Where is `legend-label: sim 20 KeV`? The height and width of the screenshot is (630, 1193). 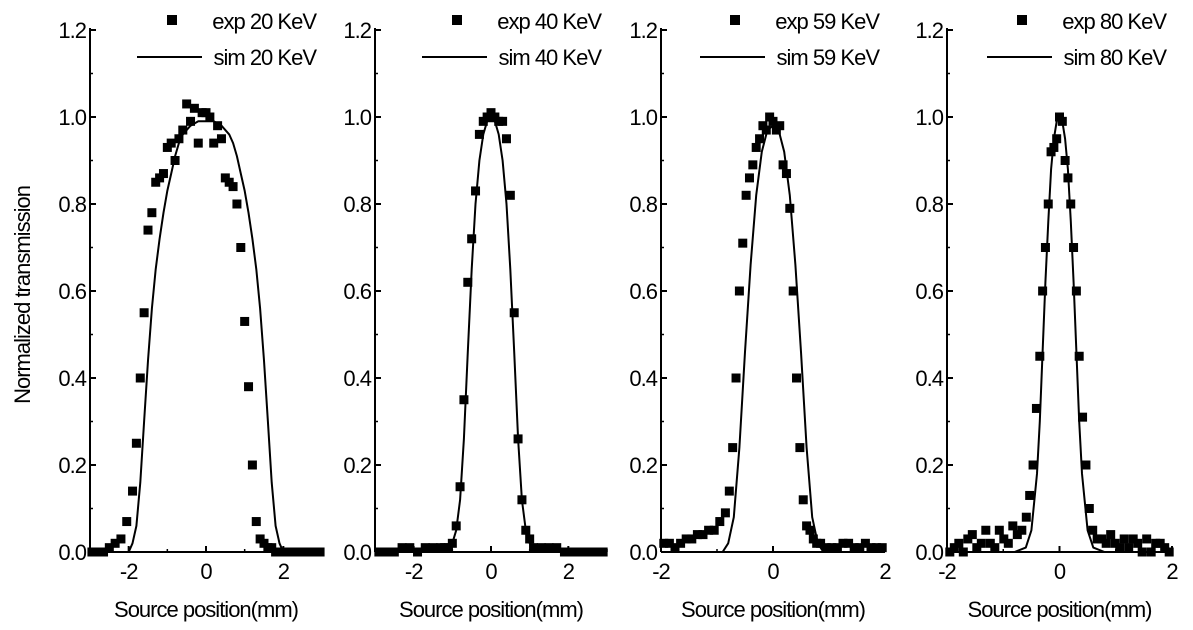 legend-label: sim 20 KeV is located at coordinates (266, 57).